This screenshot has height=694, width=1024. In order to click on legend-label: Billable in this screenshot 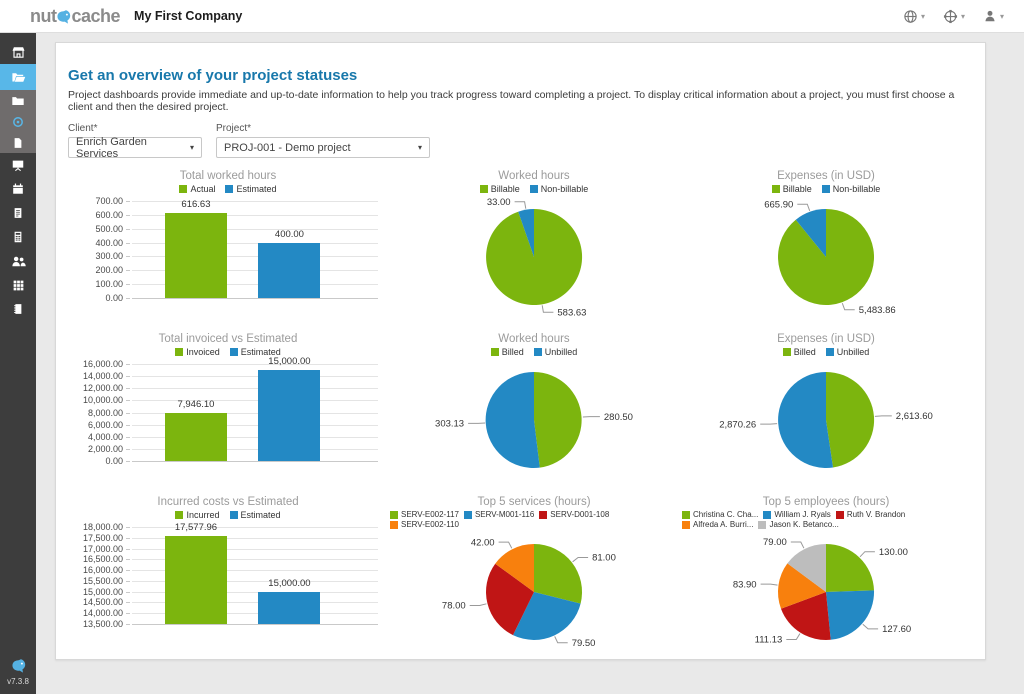, I will do `click(797, 189)`.